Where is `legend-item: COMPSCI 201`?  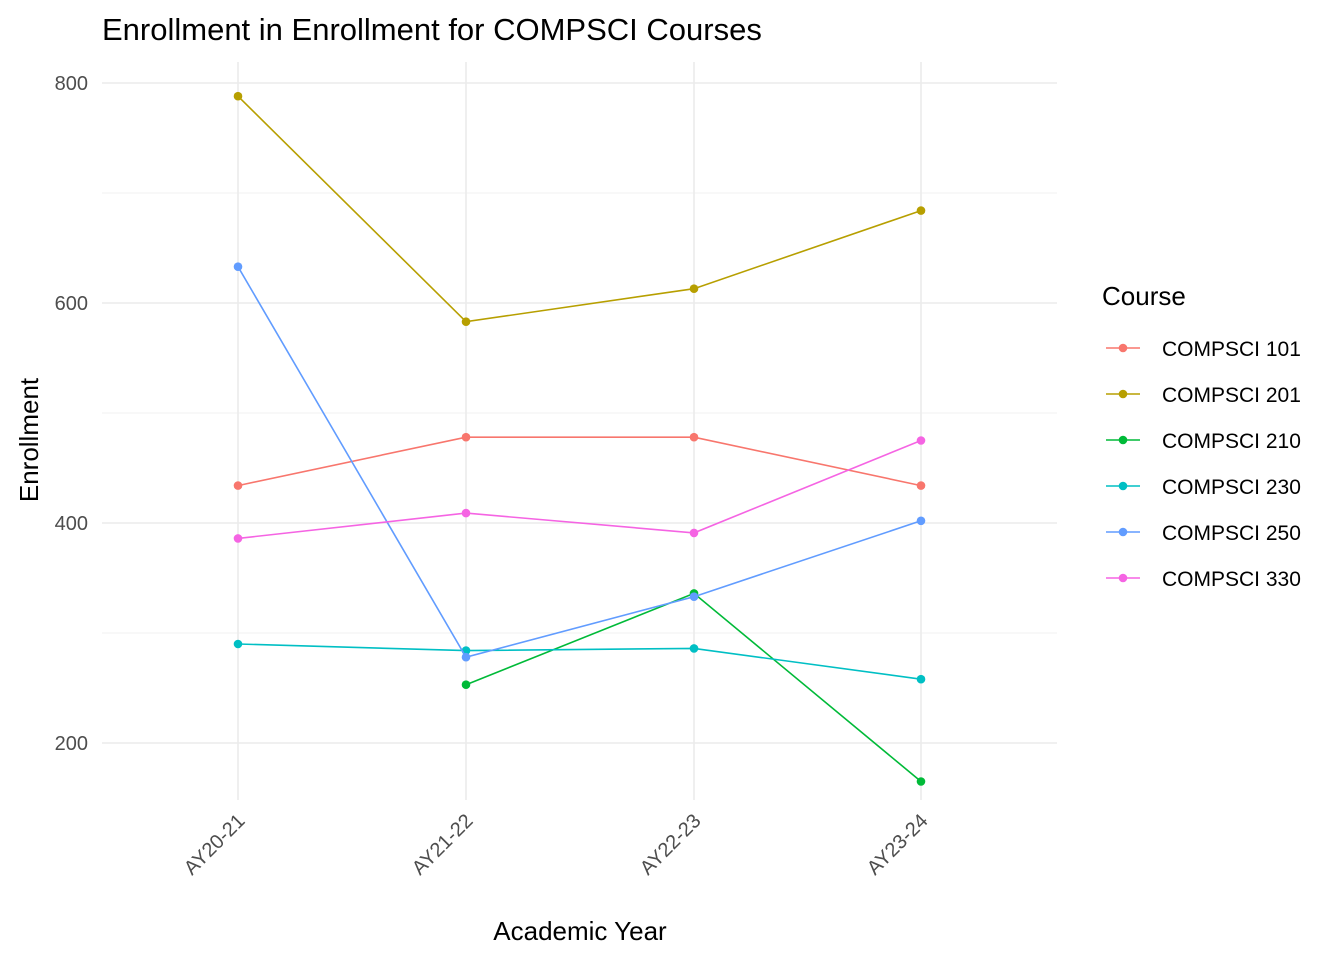 legend-item: COMPSCI 201 is located at coordinates (1203, 395).